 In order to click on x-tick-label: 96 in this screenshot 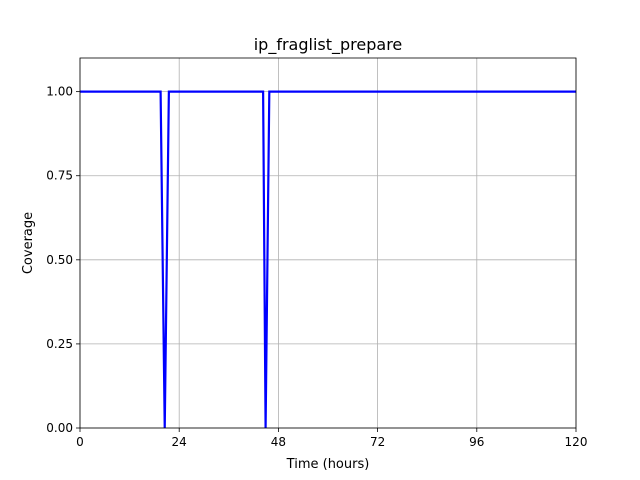, I will do `click(476, 442)`.